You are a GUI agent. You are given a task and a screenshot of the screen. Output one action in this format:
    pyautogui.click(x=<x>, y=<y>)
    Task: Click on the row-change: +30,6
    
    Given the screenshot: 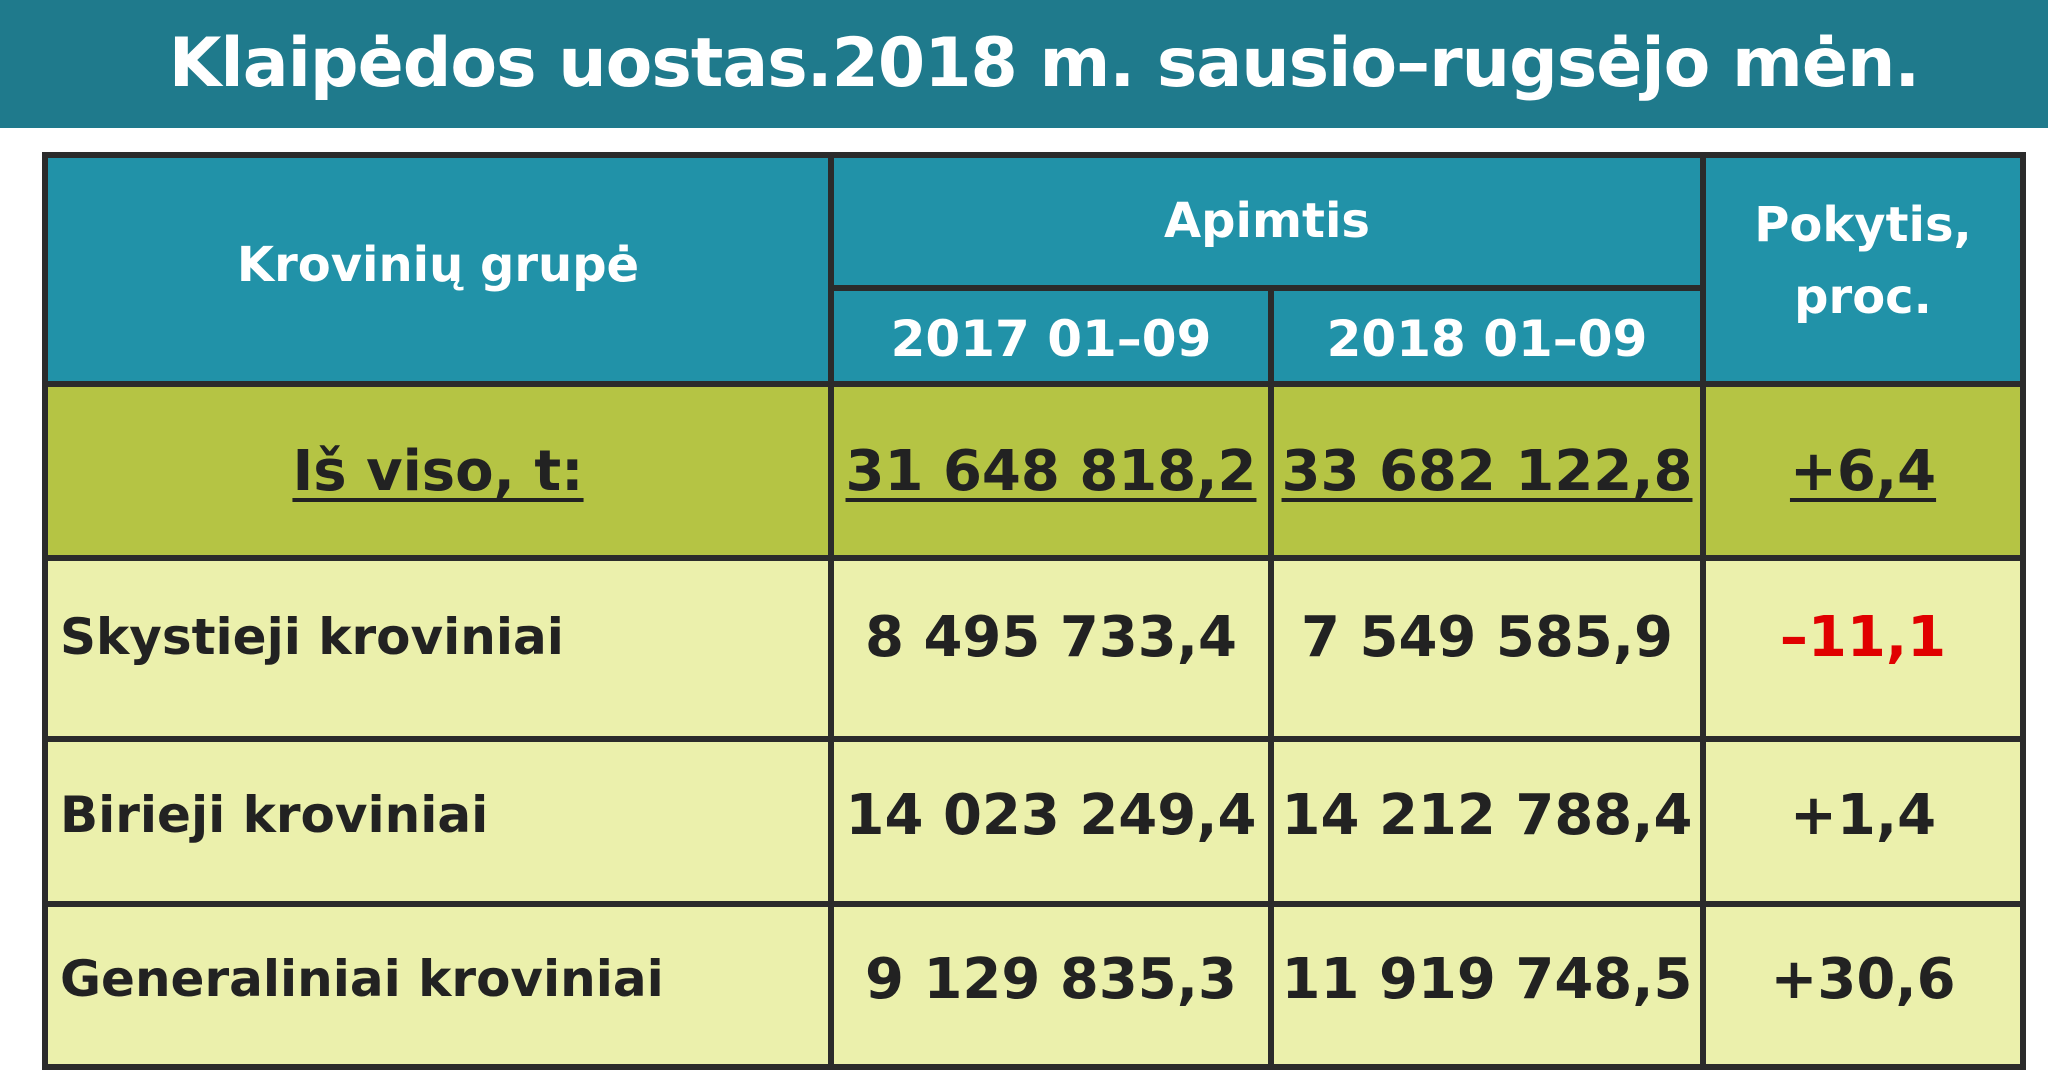 What is the action you would take?
    pyautogui.click(x=1863, y=985)
    